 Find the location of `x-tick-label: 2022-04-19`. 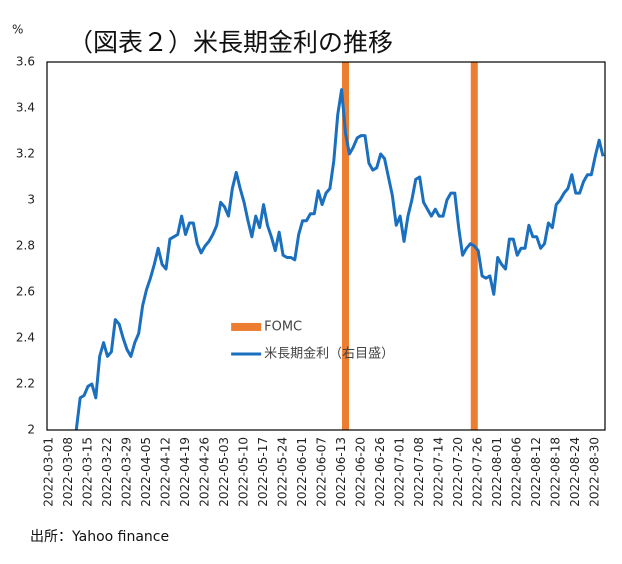

x-tick-label: 2022-04-19 is located at coordinates (185, 472).